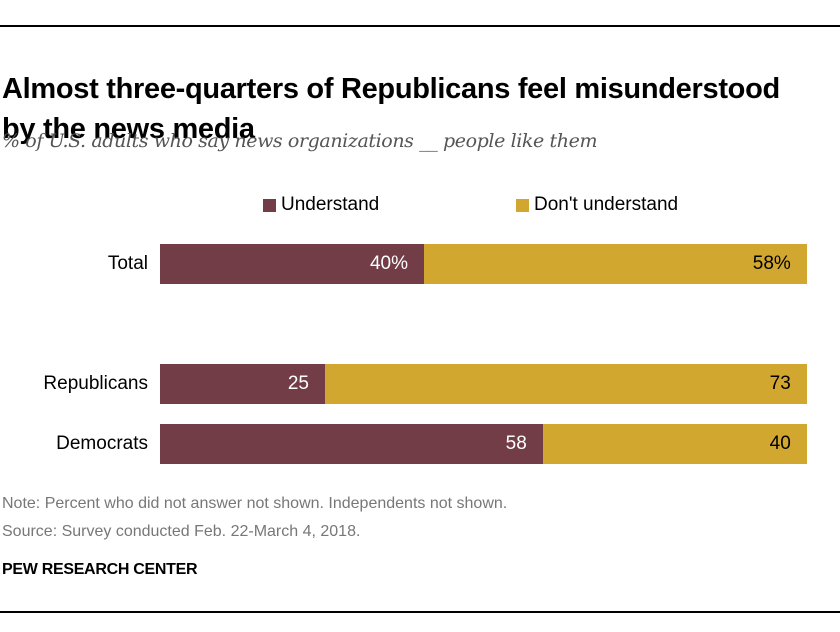 The height and width of the screenshot is (632, 840). I want to click on legend-label-understand: Understand, so click(330, 204).